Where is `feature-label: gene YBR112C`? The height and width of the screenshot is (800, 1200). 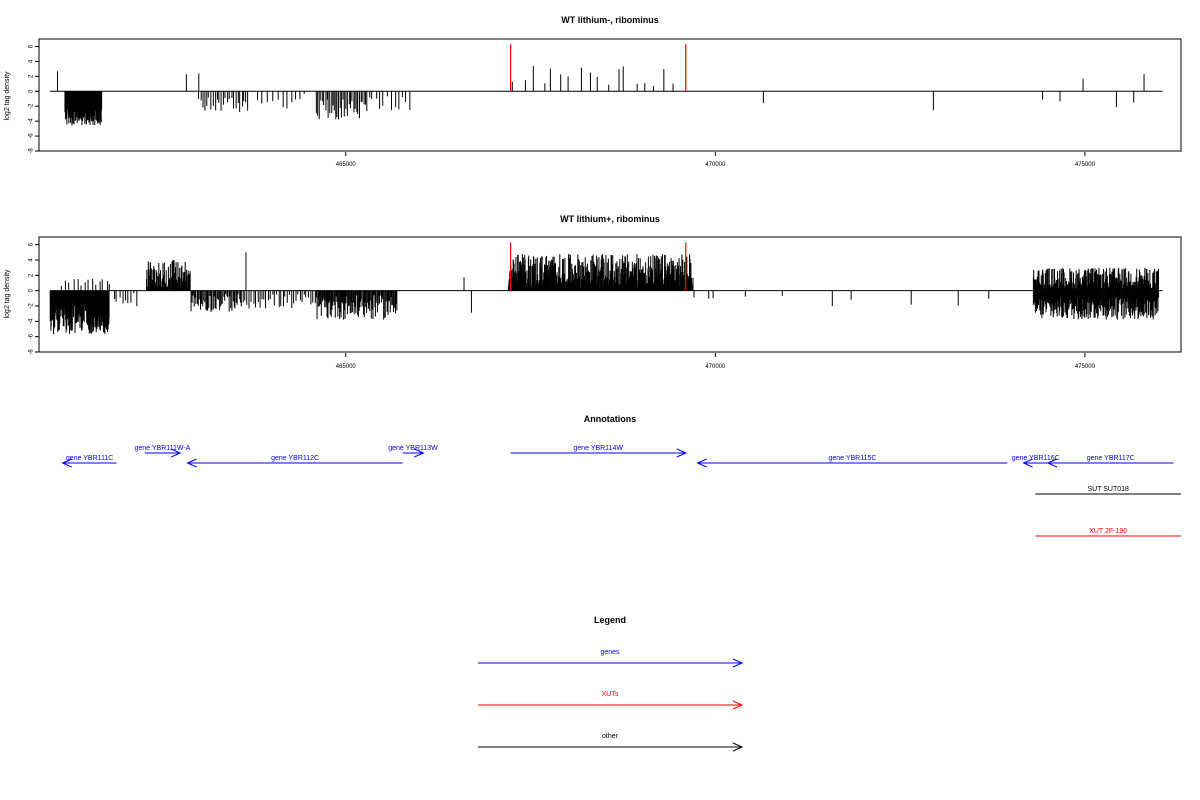 feature-label: gene YBR112C is located at coordinates (295, 458).